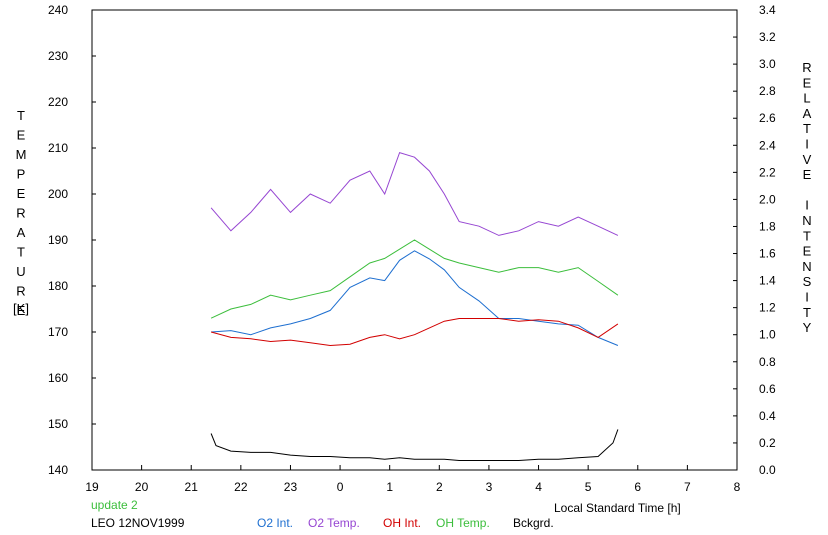 The width and height of the screenshot is (828, 535). What do you see at coordinates (439, 487) in the screenshot?
I see `x-tick-label: 2` at bounding box center [439, 487].